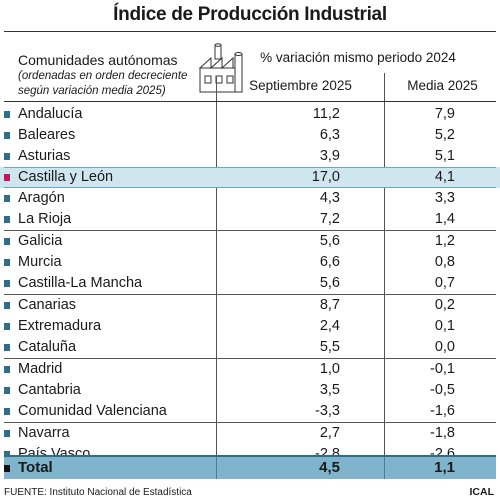 The width and height of the screenshot is (500, 502). I want to click on september-value: 6,3, so click(329, 135).